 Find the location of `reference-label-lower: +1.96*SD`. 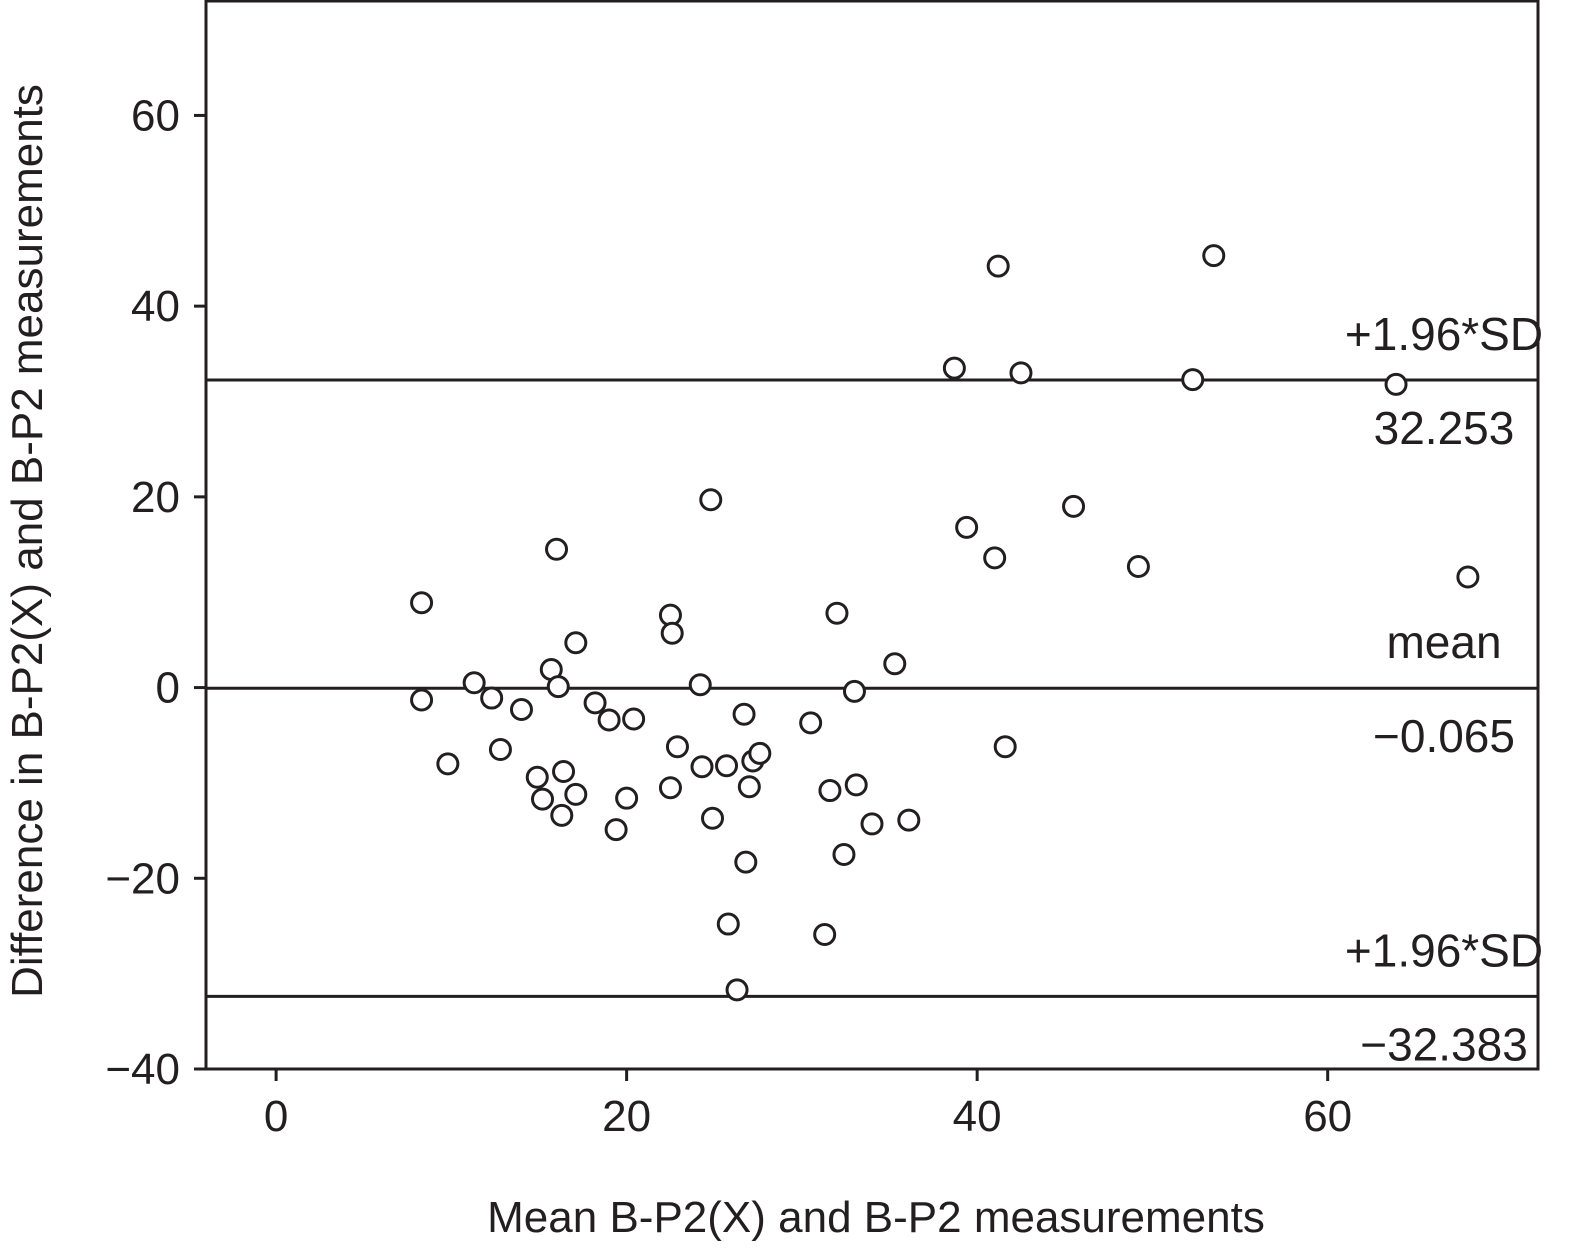

reference-label-lower: +1.96*SD is located at coordinates (1444, 950).